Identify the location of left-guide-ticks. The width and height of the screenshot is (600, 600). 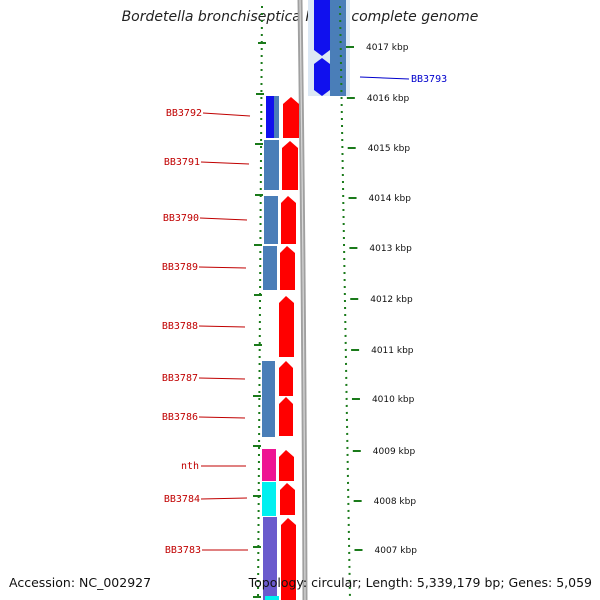
(259, 320).